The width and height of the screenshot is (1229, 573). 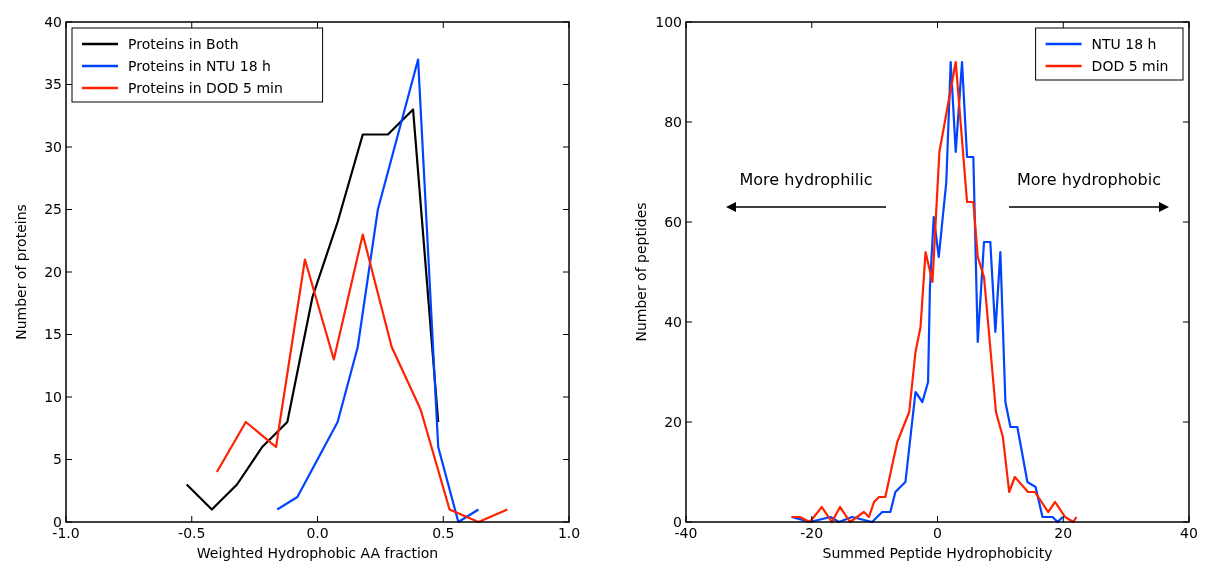 What do you see at coordinates (183, 43) in the screenshot?
I see `legend-label: Proteins in Both` at bounding box center [183, 43].